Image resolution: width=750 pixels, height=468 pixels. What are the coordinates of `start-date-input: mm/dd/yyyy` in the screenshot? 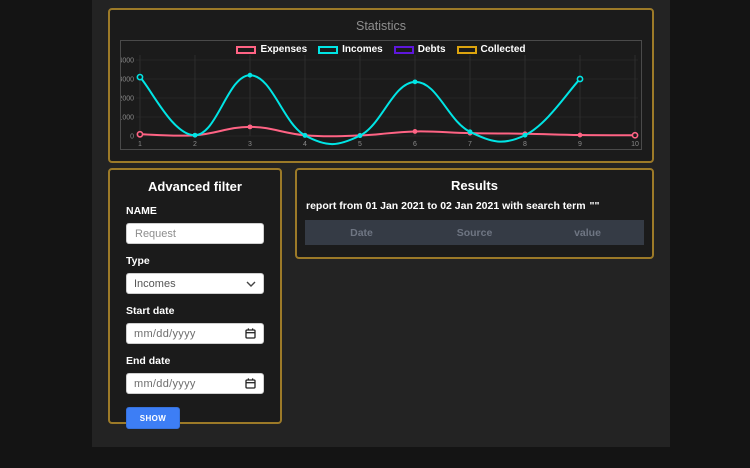 It's located at (195, 333).